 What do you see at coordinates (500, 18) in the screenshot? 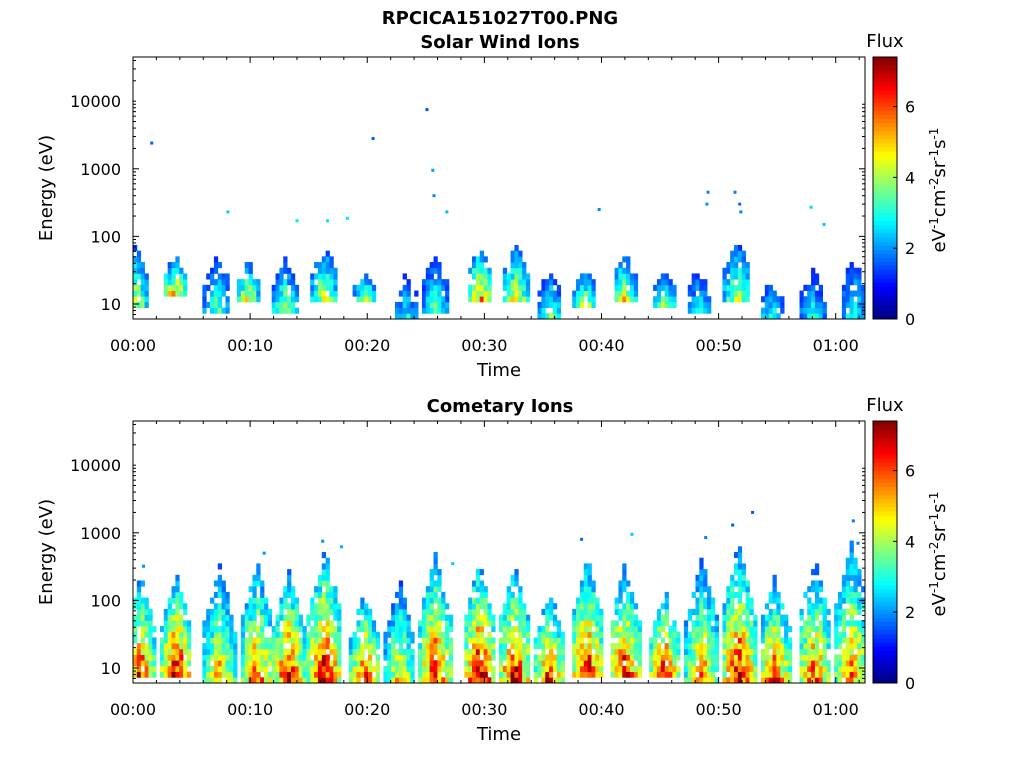
I see `figure-title: RPCICA151027T00.PNG` at bounding box center [500, 18].